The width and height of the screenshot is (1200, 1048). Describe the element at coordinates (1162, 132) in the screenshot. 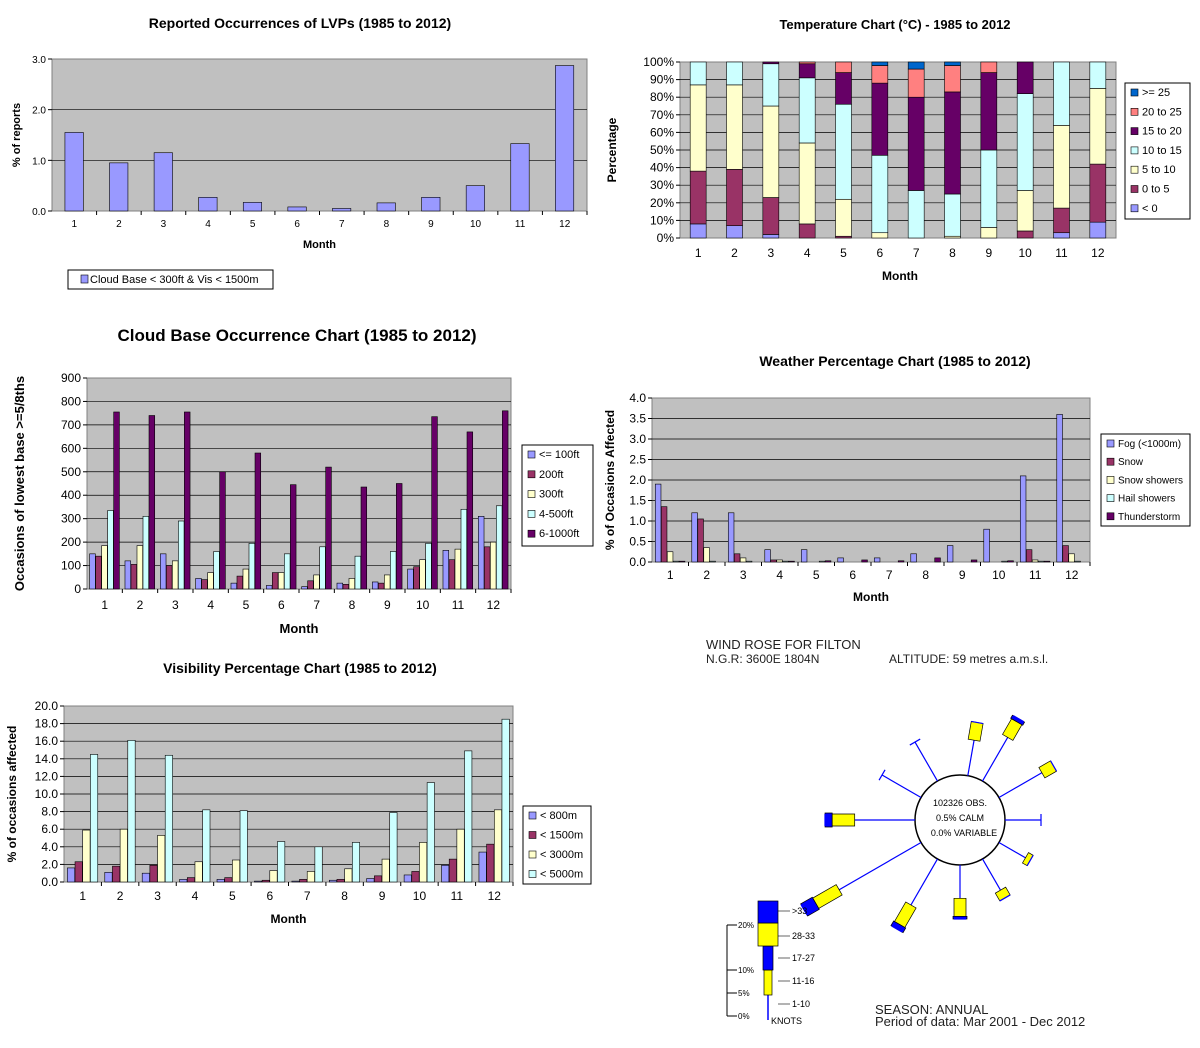

I see `legend-label: 15 to 20` at that location.